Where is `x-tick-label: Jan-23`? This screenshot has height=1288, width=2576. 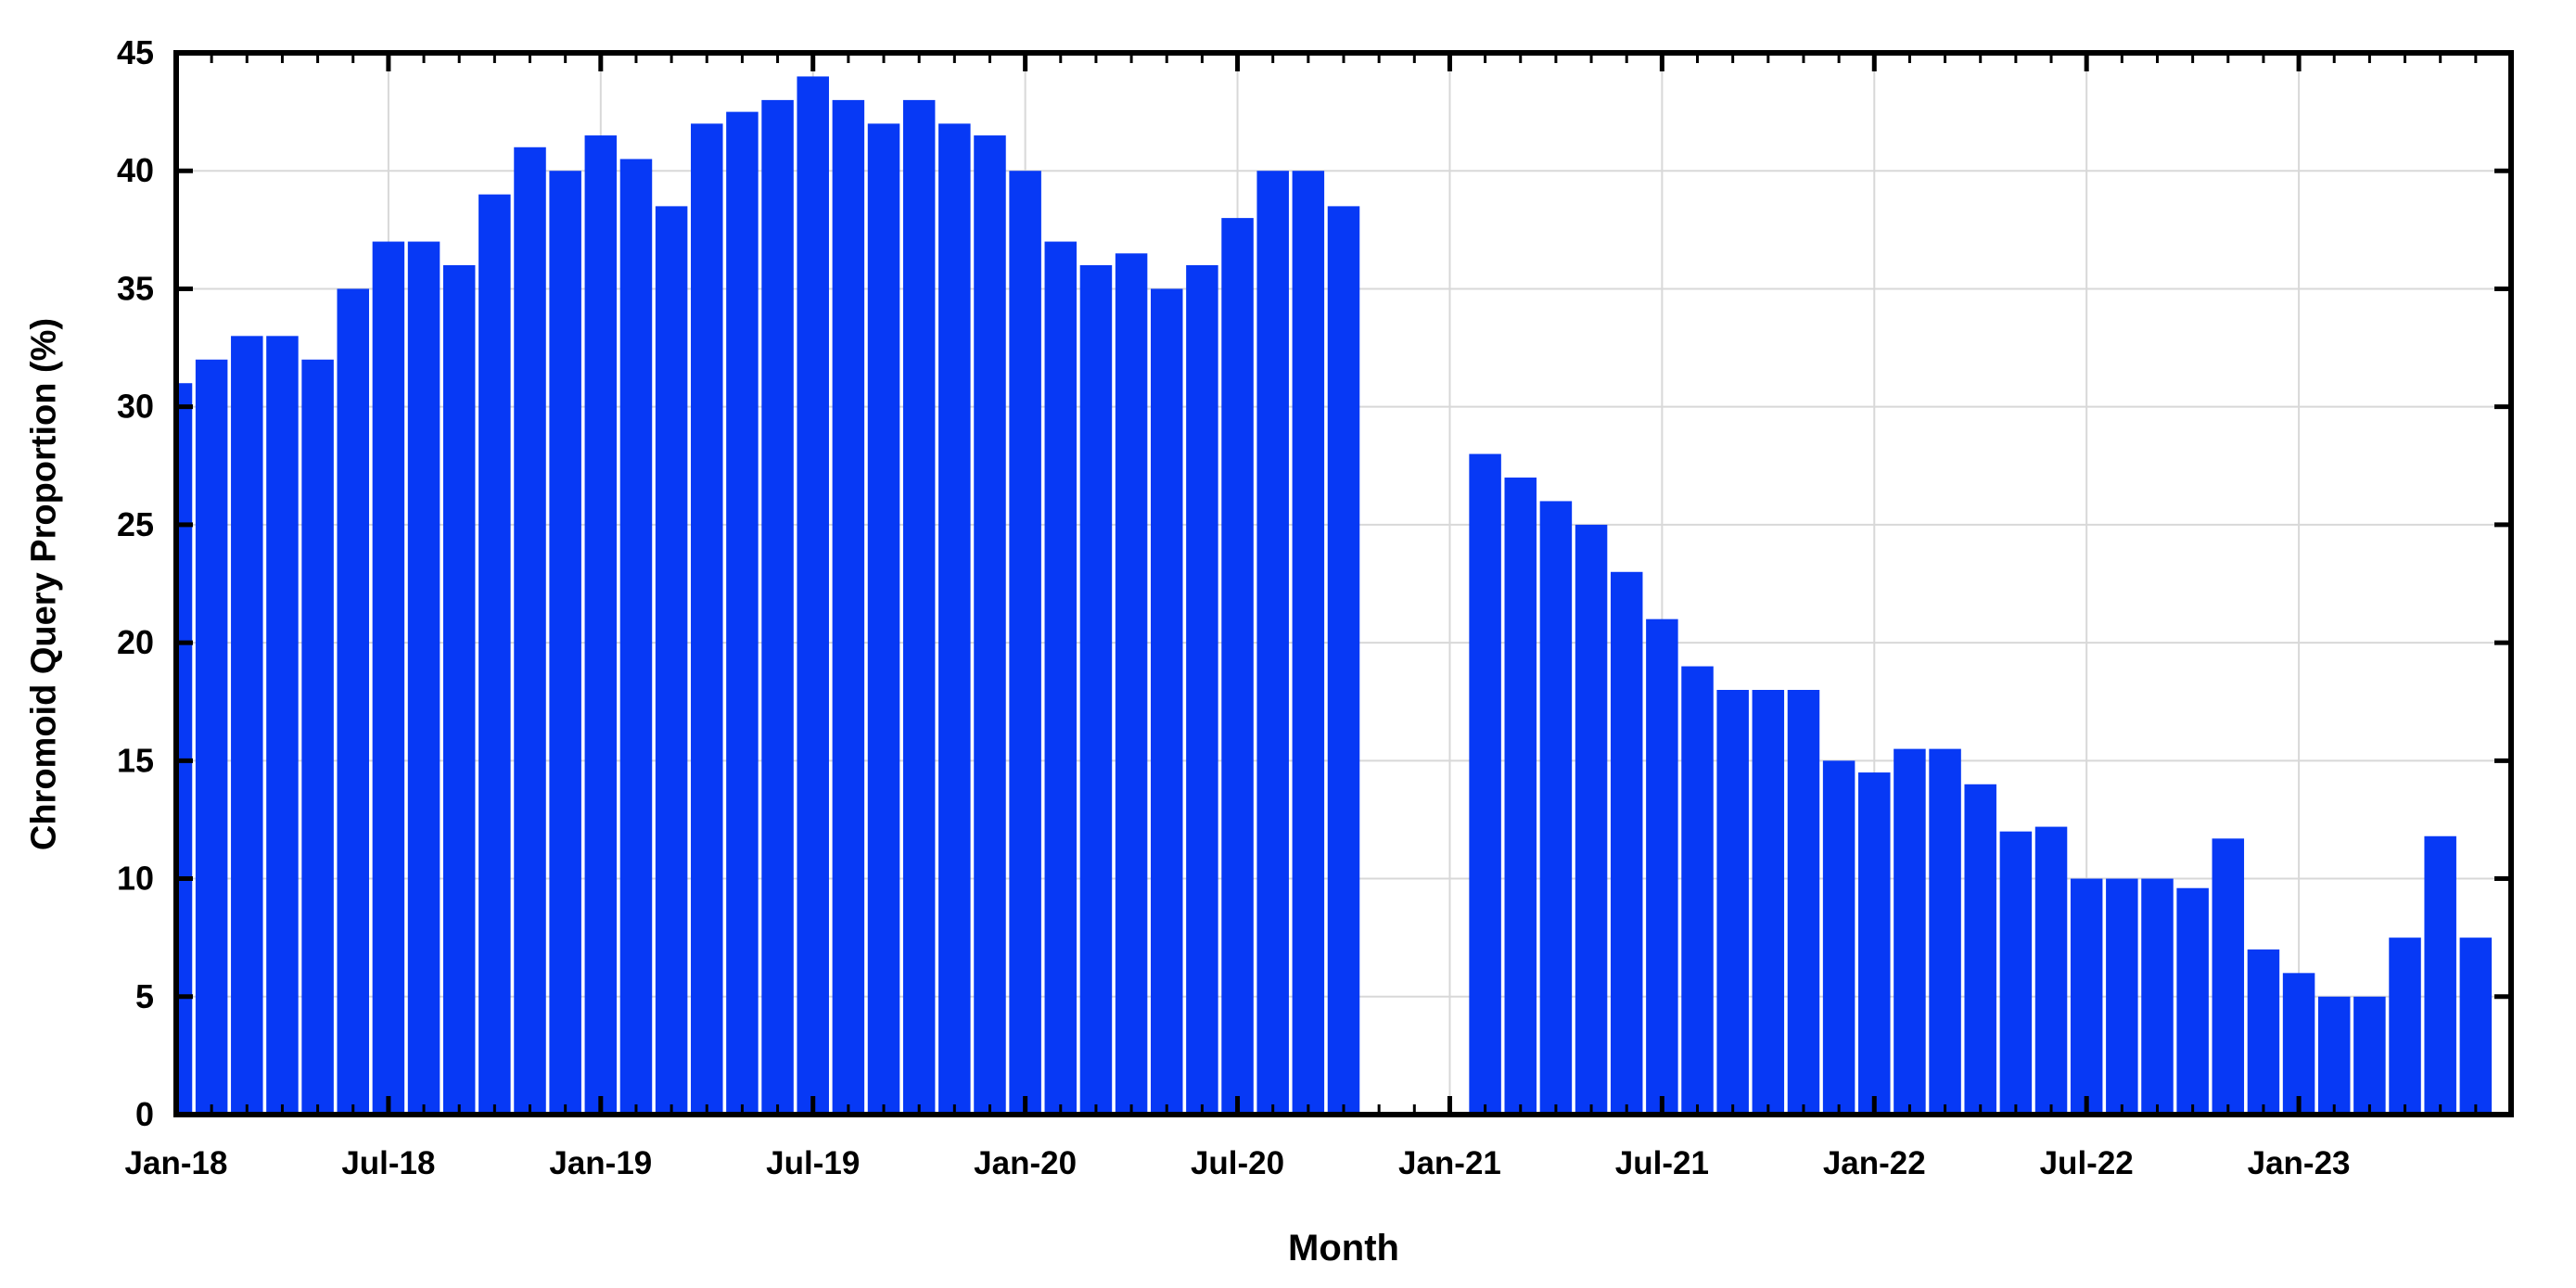 x-tick-label: Jan-23 is located at coordinates (2299, 1163).